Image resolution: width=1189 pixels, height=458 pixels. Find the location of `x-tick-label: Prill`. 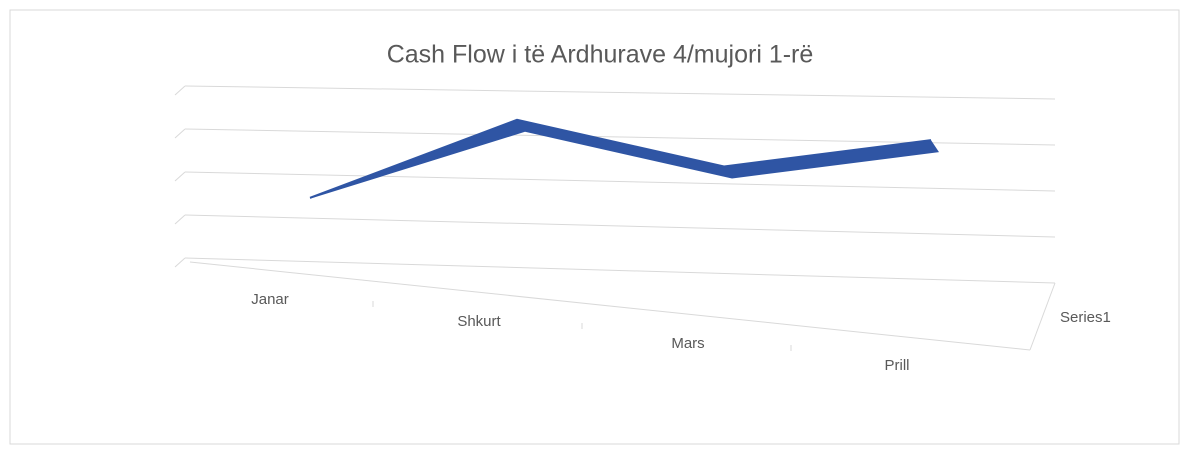

x-tick-label: Prill is located at coordinates (897, 365).